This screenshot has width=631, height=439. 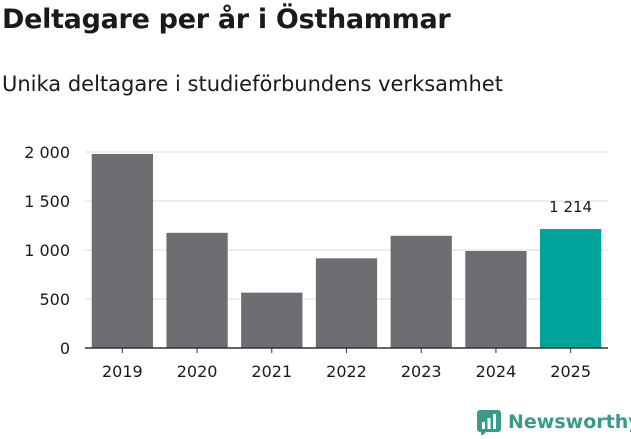 I want to click on brand-logo: Newsworthy, so click(x=553, y=422).